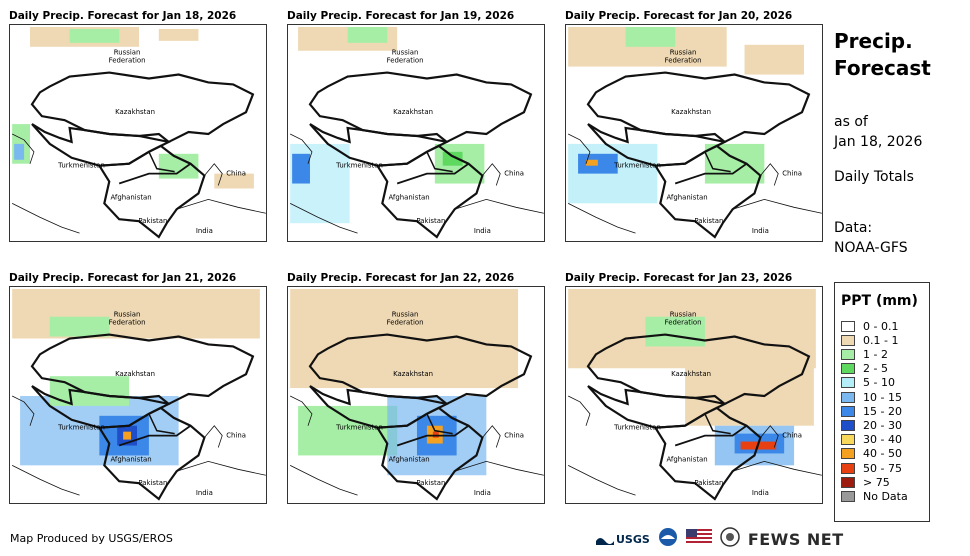  Describe the element at coordinates (123, 278) in the screenshot. I see `panel-title: Daily Precip. Forecast for Jan 21, 2026` at that location.